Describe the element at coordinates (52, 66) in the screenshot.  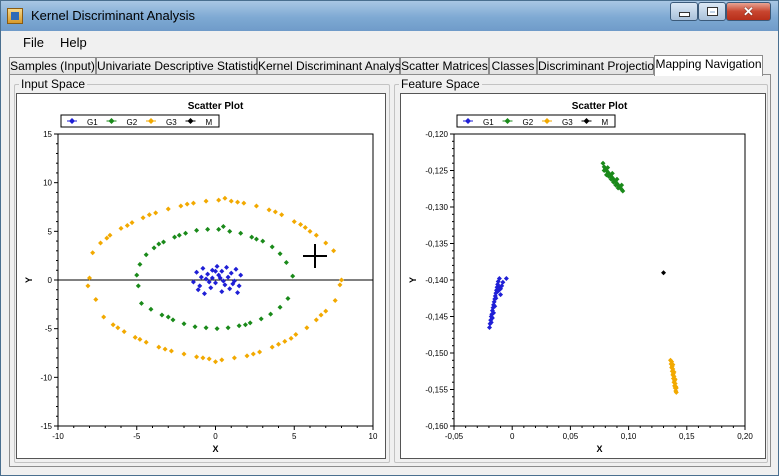
I see `tab-samples-input: Samples (Input)` at that location.